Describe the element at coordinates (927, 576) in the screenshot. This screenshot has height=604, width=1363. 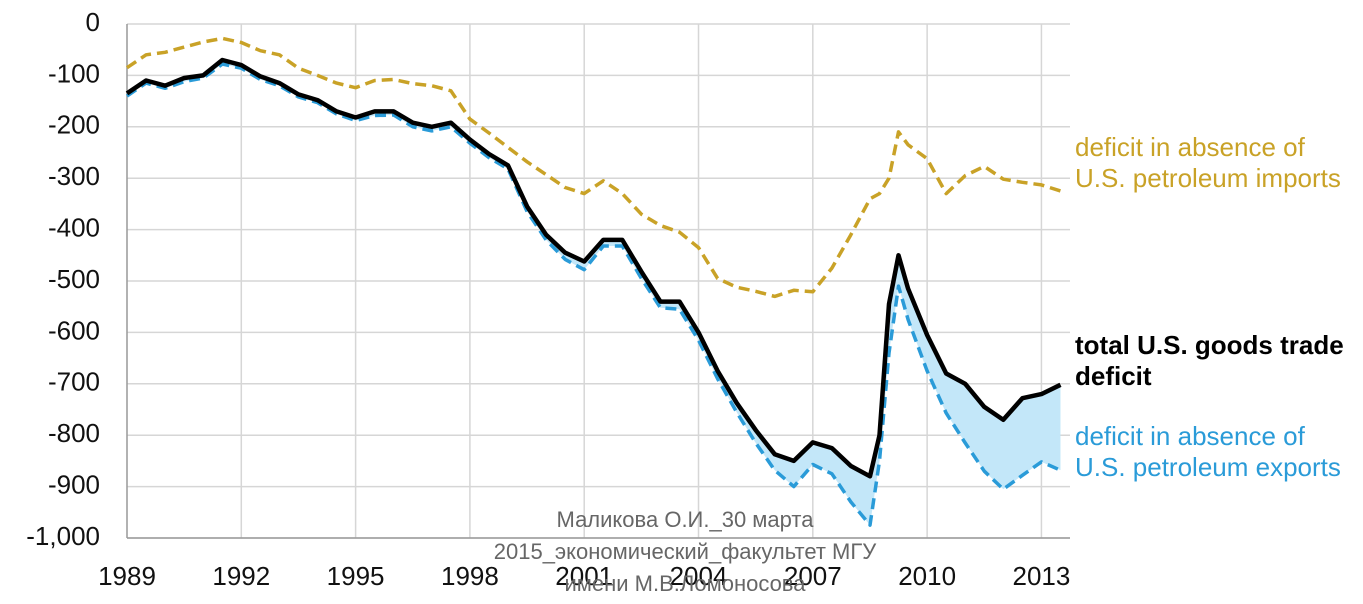
I see `x-tick-label: 2010` at that location.